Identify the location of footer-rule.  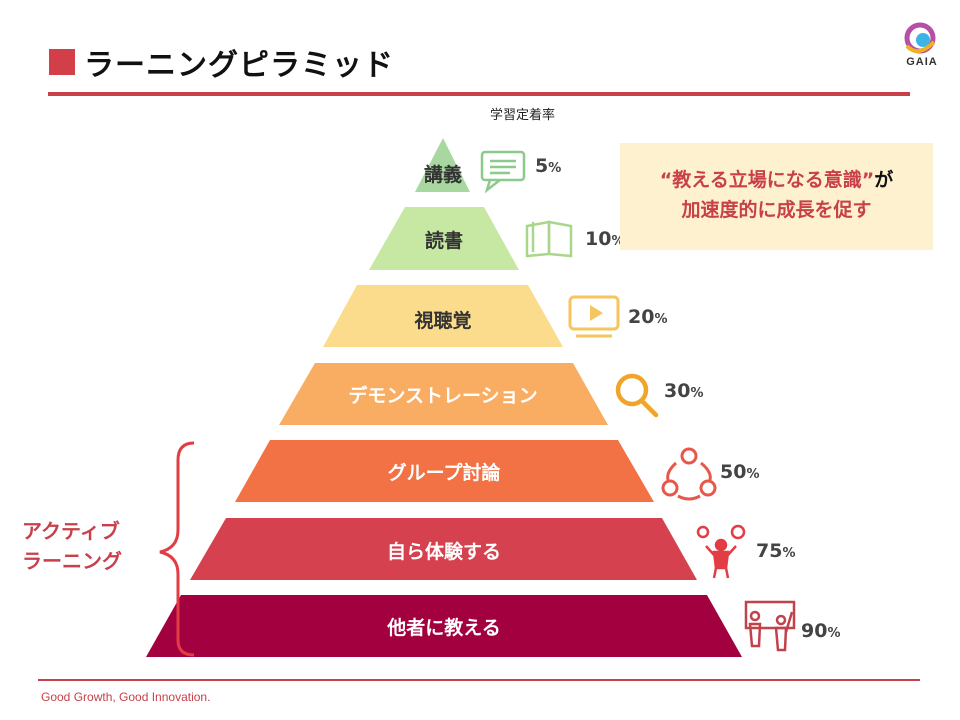
(479, 680).